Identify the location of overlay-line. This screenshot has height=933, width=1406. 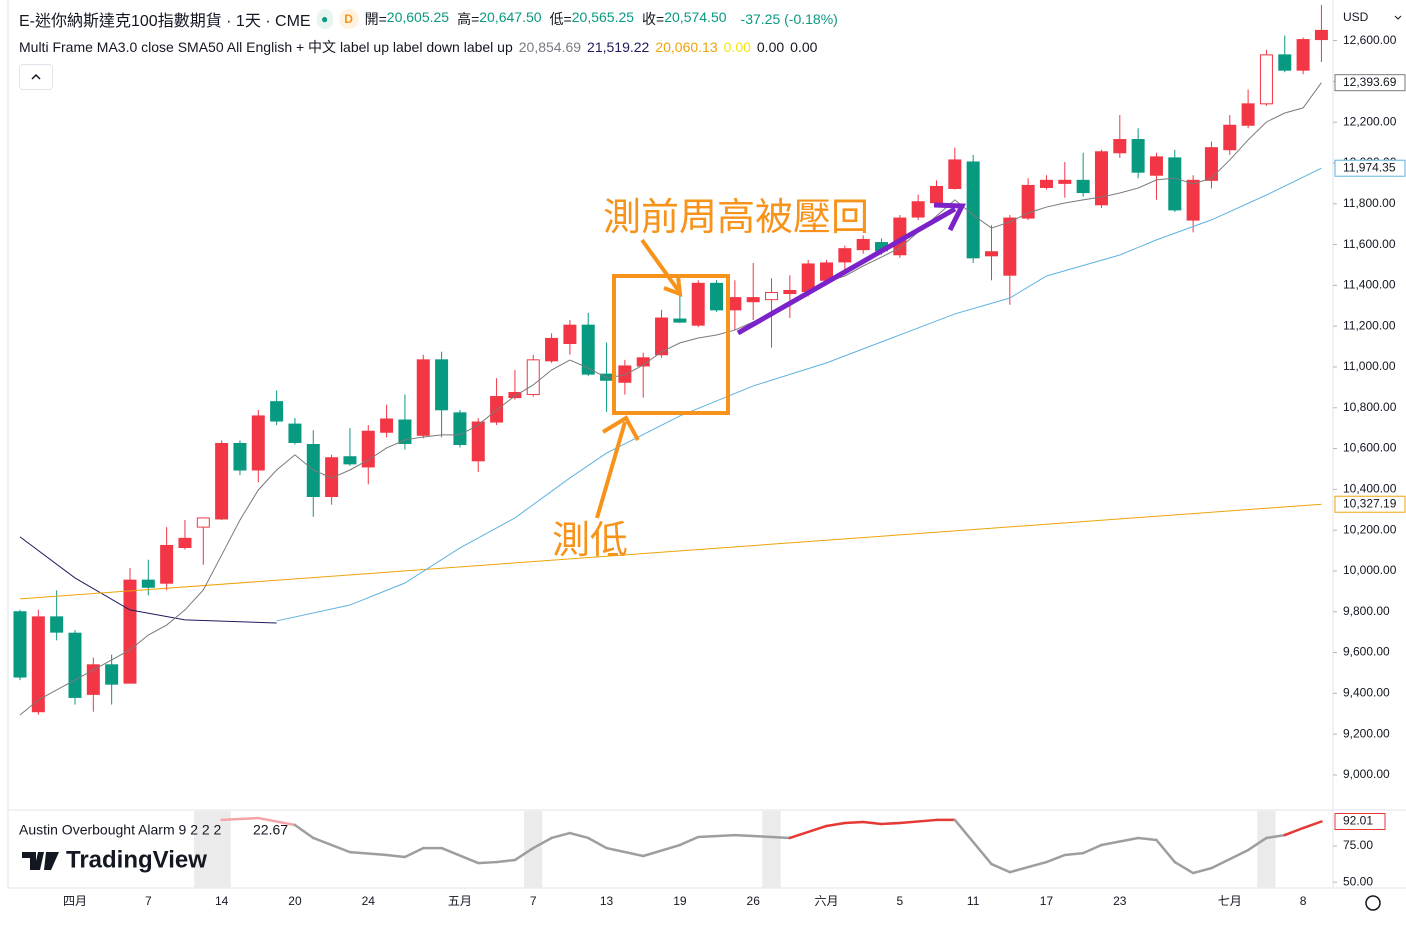
(148, 580).